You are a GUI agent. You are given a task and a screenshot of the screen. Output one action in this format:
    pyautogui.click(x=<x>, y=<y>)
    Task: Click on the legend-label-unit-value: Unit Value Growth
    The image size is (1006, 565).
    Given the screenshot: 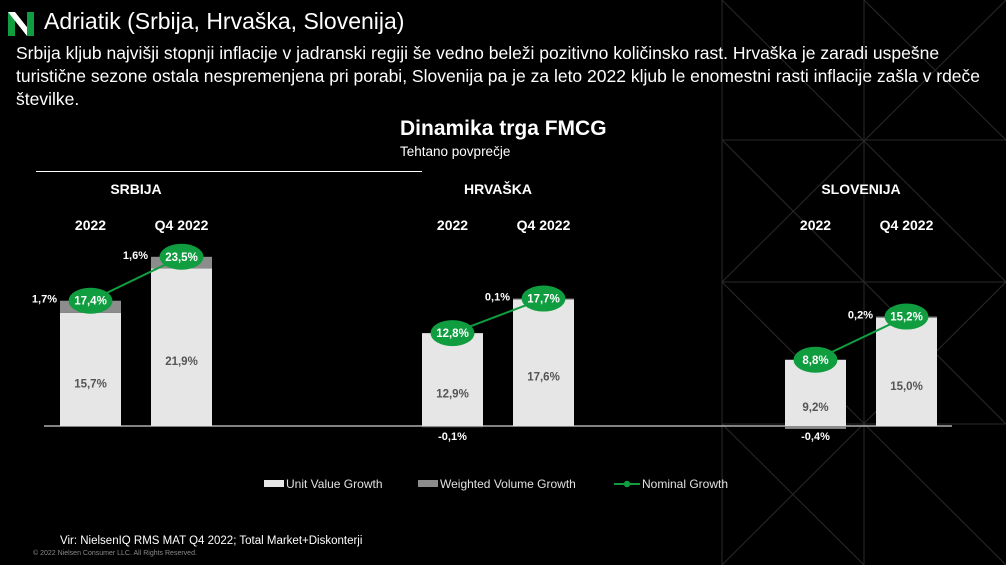 What is the action you would take?
    pyautogui.click(x=334, y=484)
    